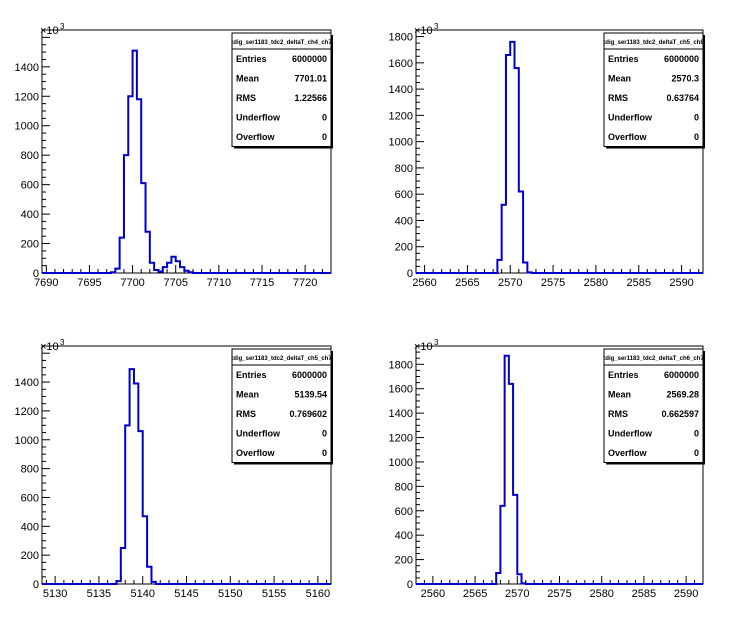 The width and height of the screenshot is (746, 622). What do you see at coordinates (186, 594) in the screenshot?
I see `x-tick-label: 5145` at bounding box center [186, 594].